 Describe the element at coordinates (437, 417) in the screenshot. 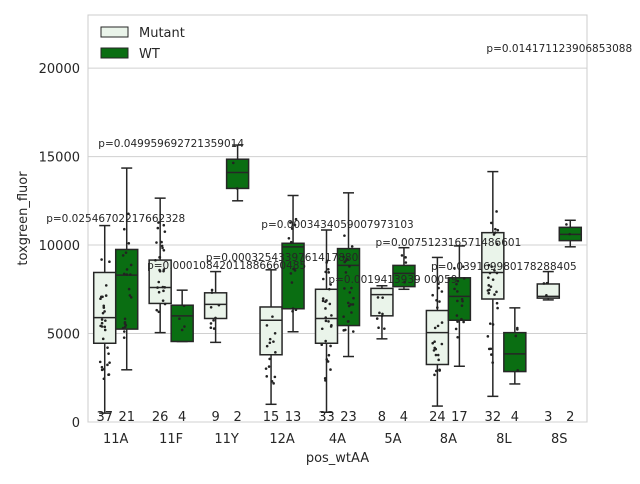

I see `count-label: 24` at that location.